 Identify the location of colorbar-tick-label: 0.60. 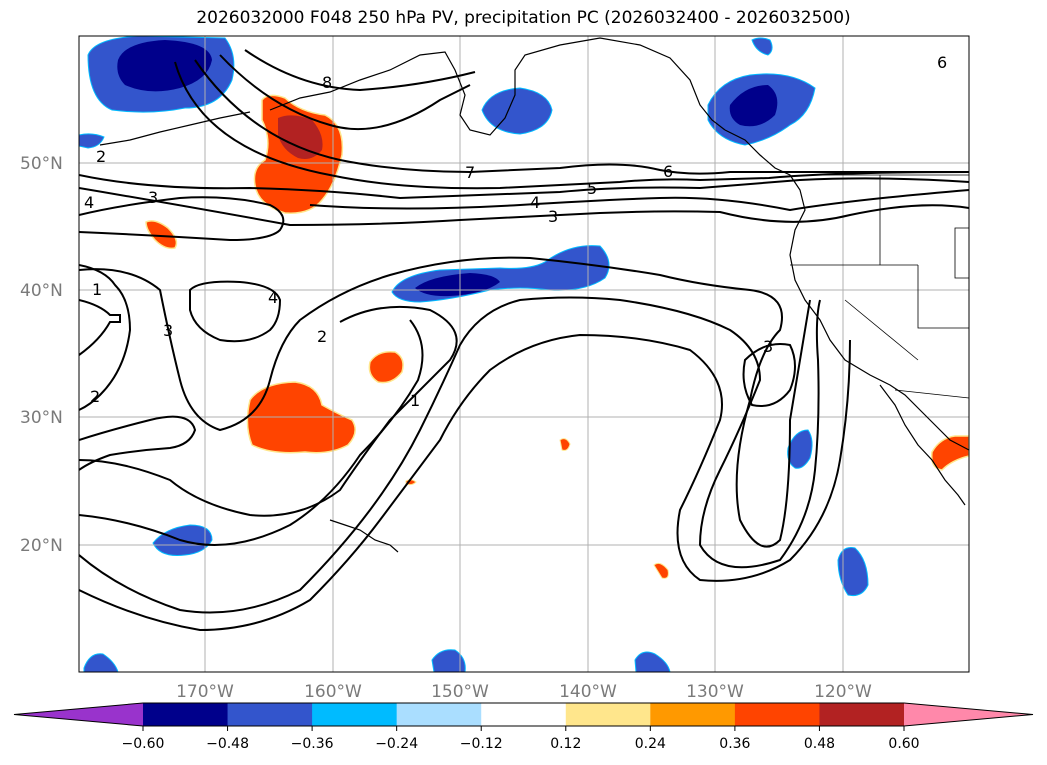
(903, 744).